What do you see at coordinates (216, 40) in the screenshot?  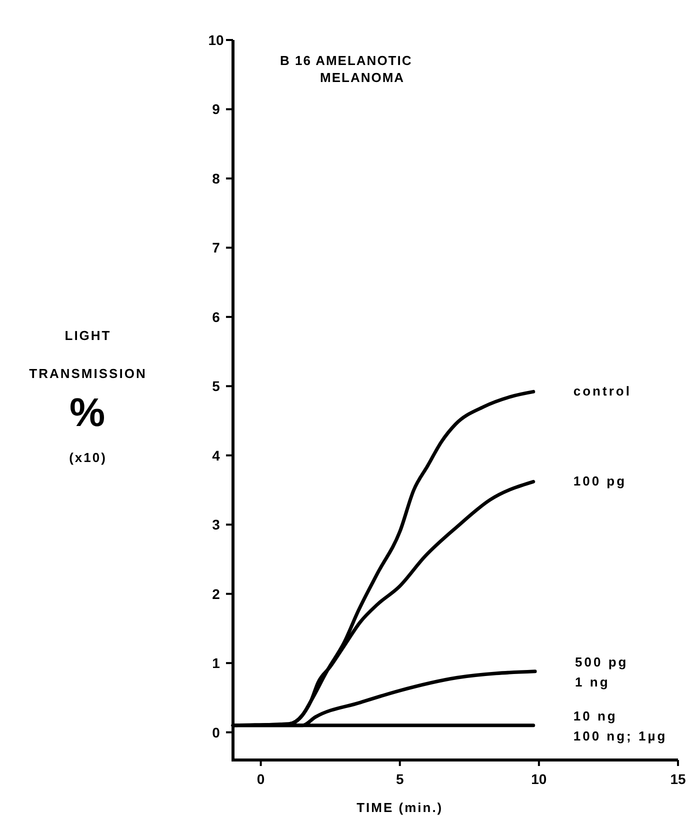 I see `y-tick-label: 10` at bounding box center [216, 40].